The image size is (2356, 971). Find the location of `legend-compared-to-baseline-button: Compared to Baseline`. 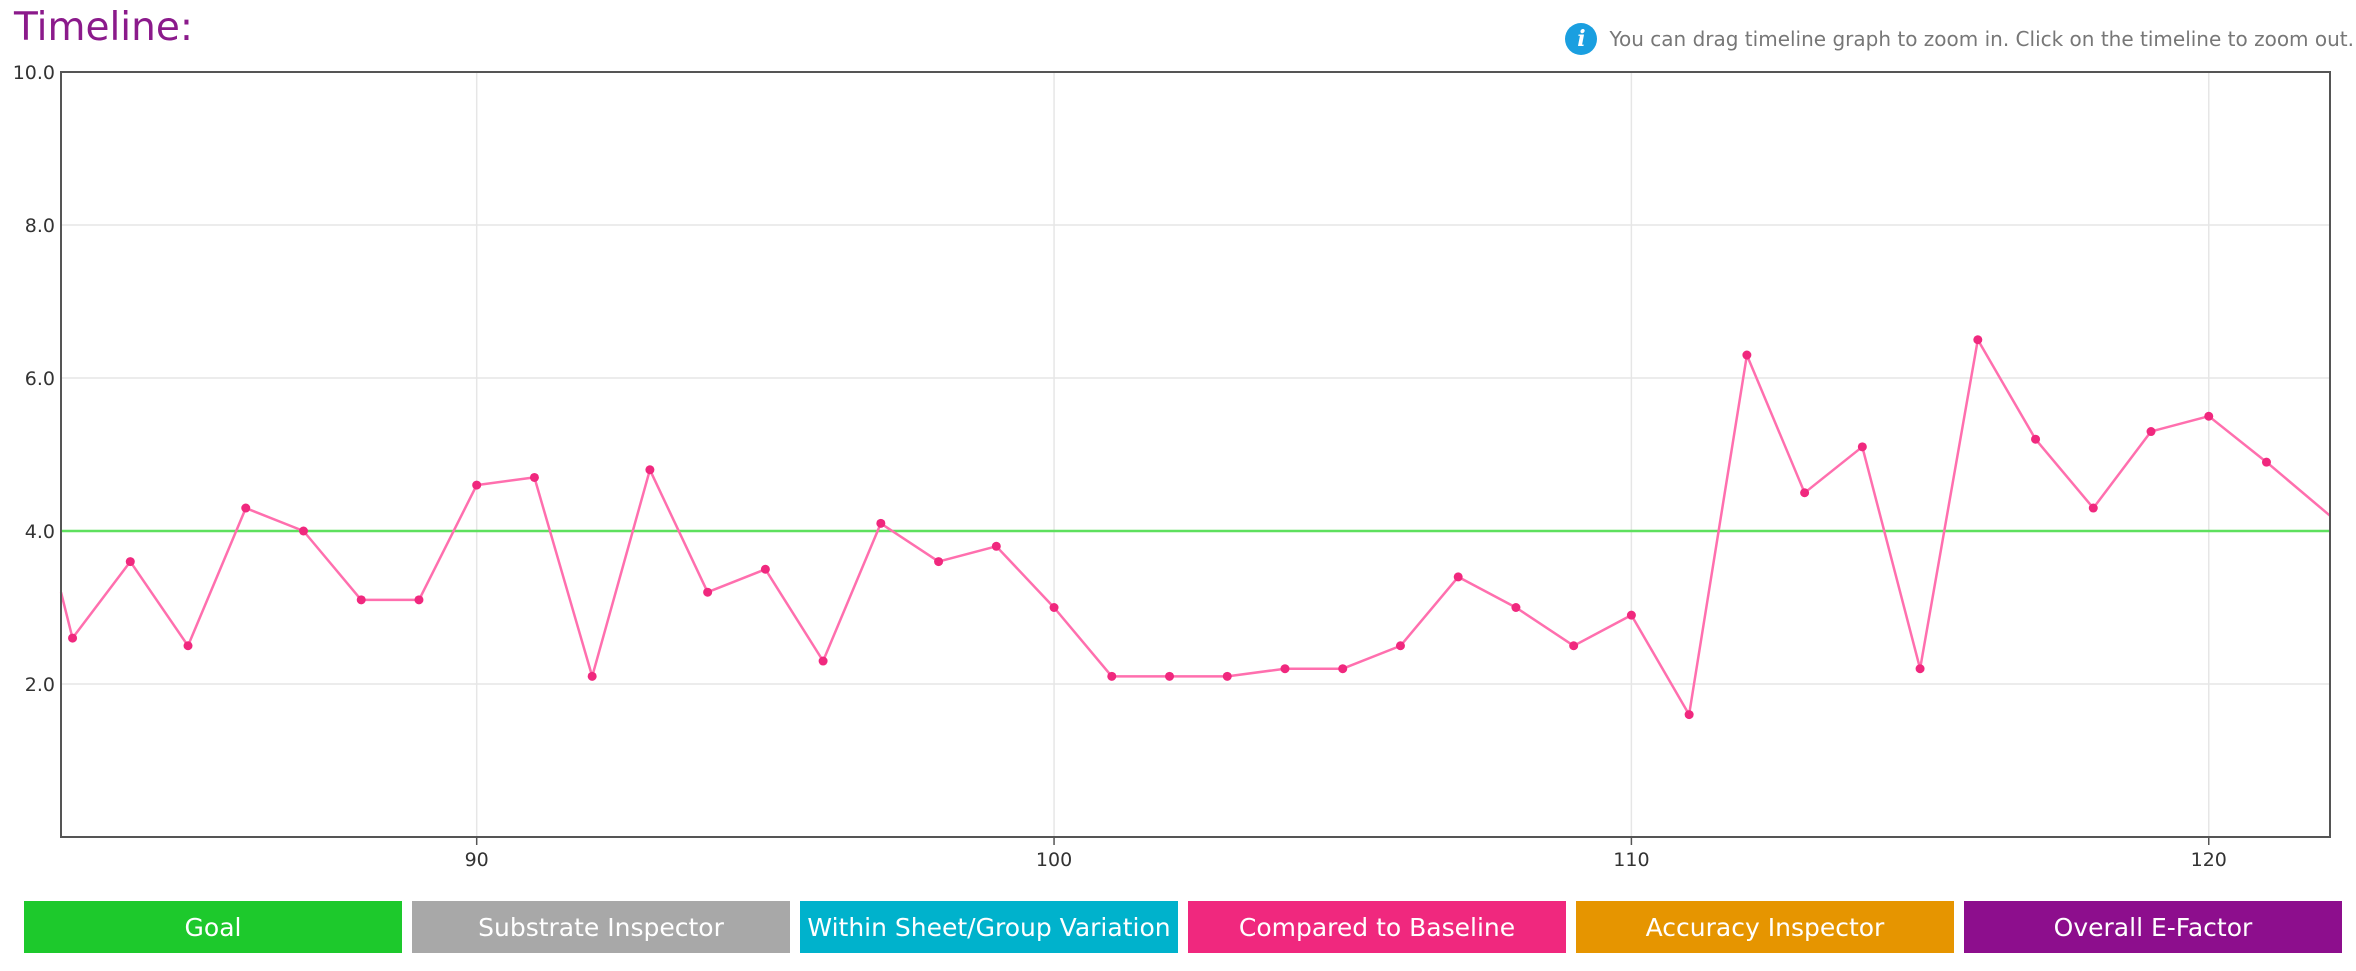

legend-compared-to-baseline-button: Compared to Baseline is located at coordinates (1377, 927).